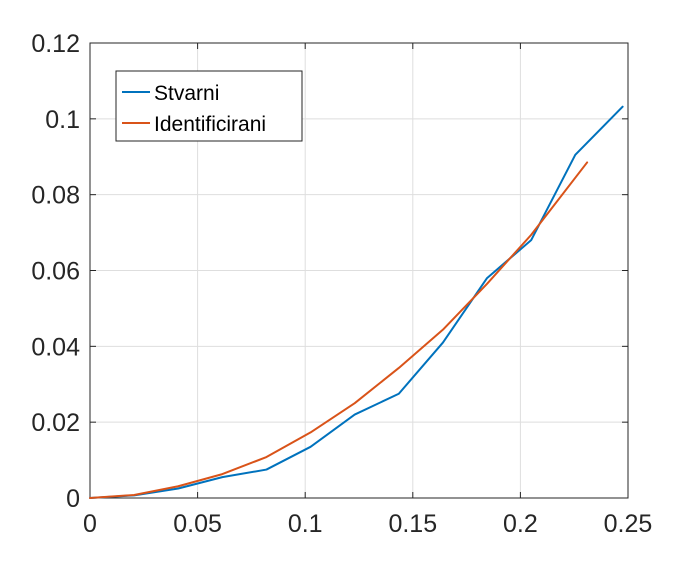 The height and width of the screenshot is (561, 696). I want to click on legend-box, so click(209, 106).